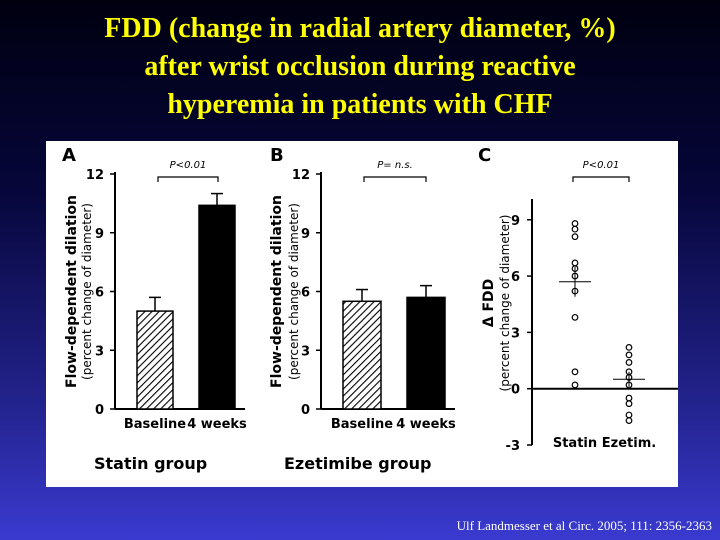 The width and height of the screenshot is (720, 540). I want to click on y-tick-label-c: 0, so click(515, 390).